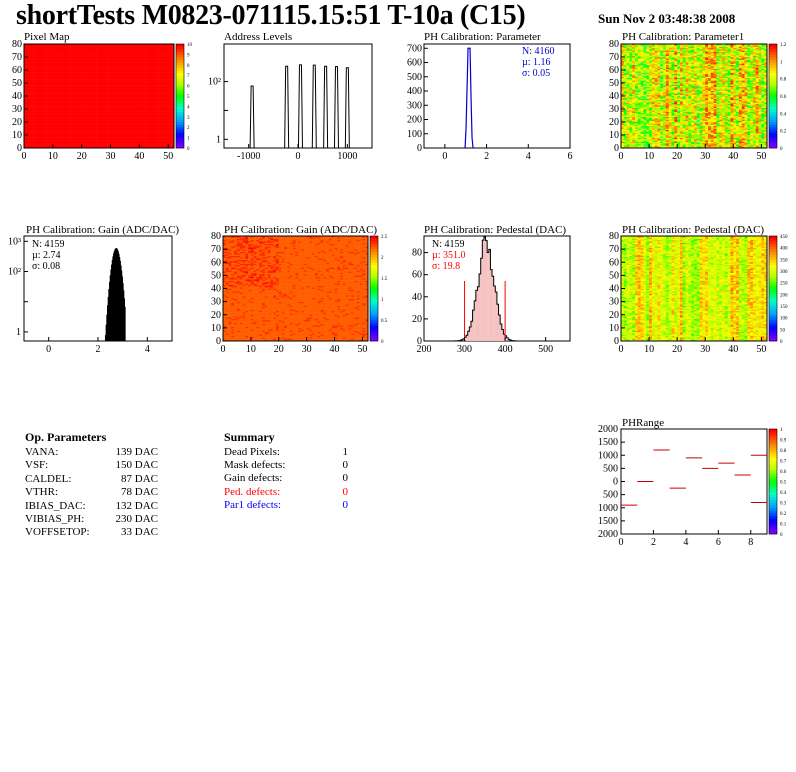 Image resolution: width=796 pixels, height=772 pixels. Describe the element at coordinates (17, 57) in the screenshot. I see `y-tick-label: 70` at that location.